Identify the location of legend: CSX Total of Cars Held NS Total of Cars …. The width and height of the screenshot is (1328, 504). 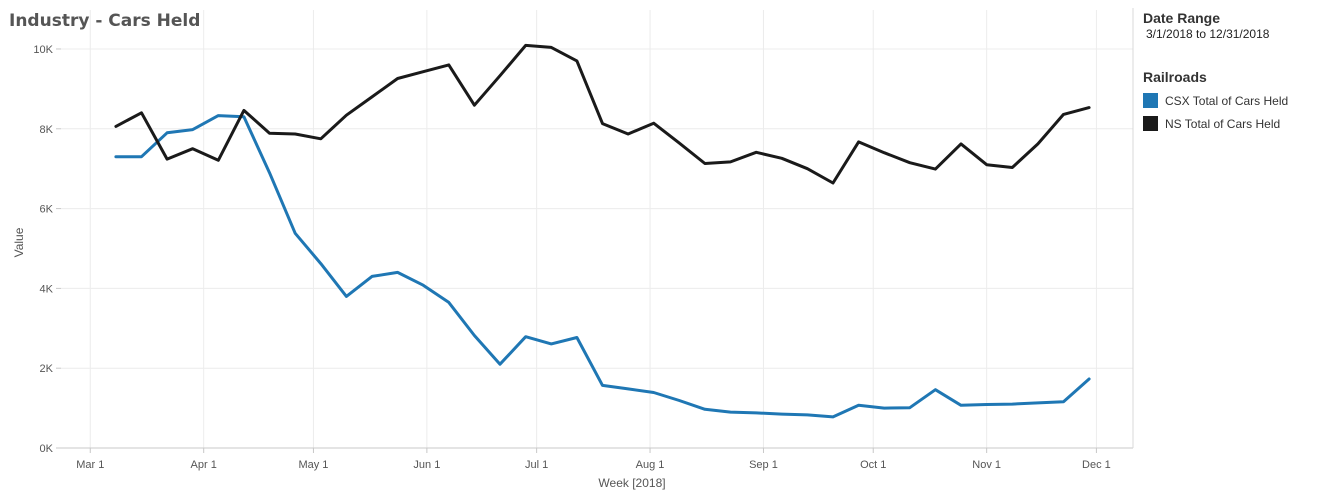
(1233, 112).